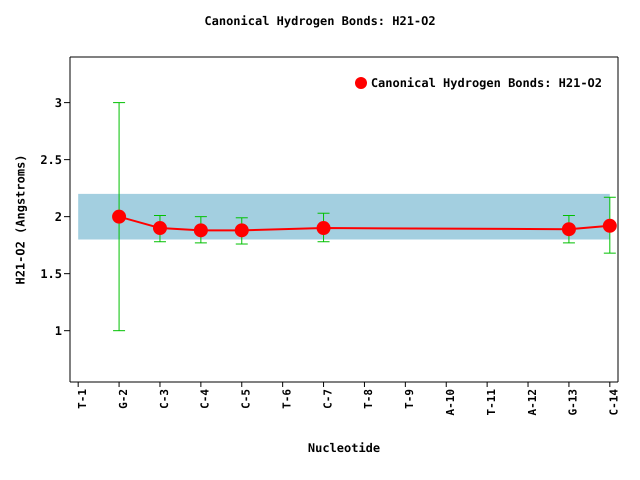 This screenshot has height=480, width=640. What do you see at coordinates (58, 103) in the screenshot?
I see `y-tick-label: 3` at bounding box center [58, 103].